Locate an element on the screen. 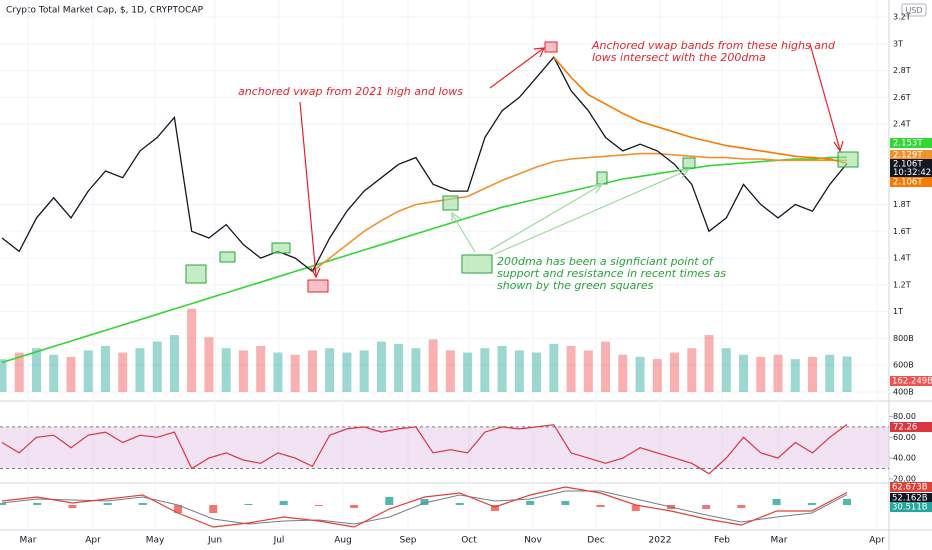 This screenshot has width=932, height=550. y-tick-label: 600B is located at coordinates (903, 365).